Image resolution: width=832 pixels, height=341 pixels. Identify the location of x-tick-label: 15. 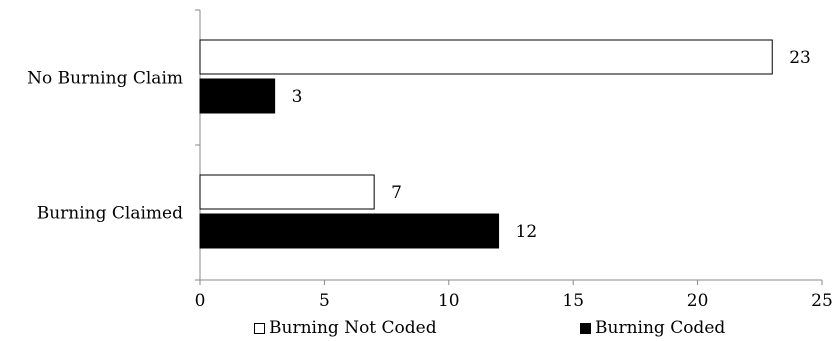
(573, 301).